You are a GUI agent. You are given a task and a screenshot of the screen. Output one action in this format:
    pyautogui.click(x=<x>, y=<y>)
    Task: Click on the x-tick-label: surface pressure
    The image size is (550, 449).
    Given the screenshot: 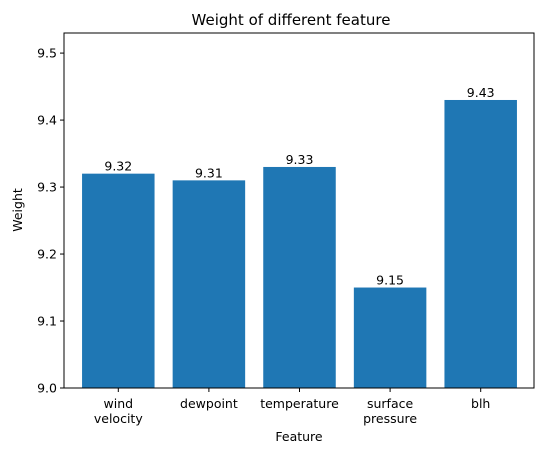 What is the action you would take?
    pyautogui.click(x=390, y=411)
    